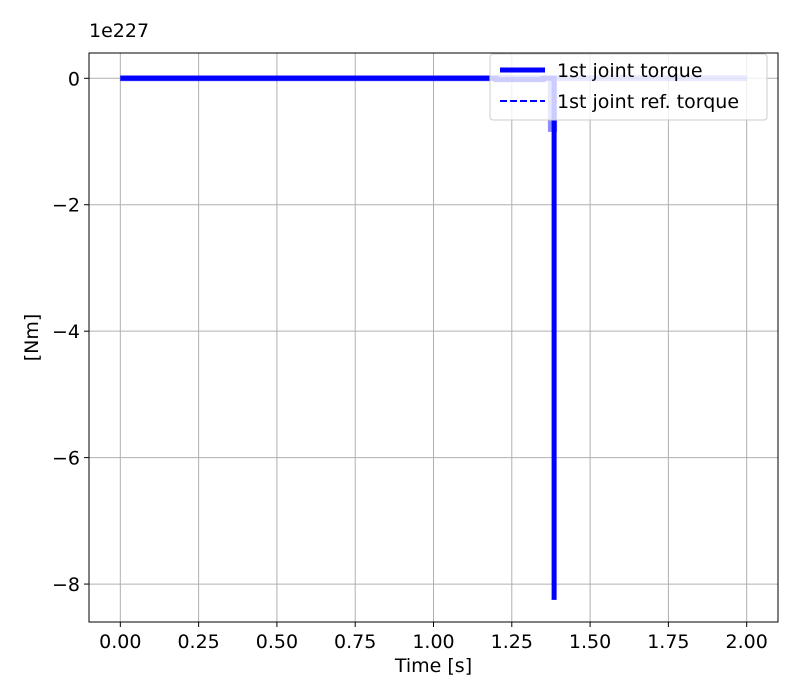 This screenshot has height=700, width=800. I want to click on x-tick-label: 2.00, so click(747, 642).